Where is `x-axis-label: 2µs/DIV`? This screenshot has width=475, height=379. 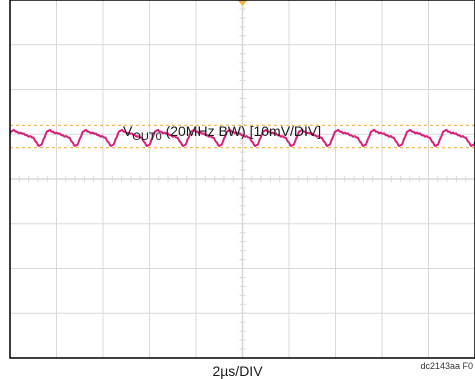
x-axis-label: 2µs/DIV is located at coordinates (237, 371).